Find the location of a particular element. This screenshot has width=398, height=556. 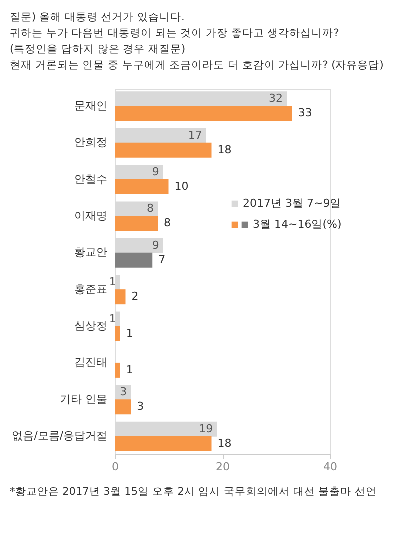

y-tick-label: 이재명 is located at coordinates (91, 215).